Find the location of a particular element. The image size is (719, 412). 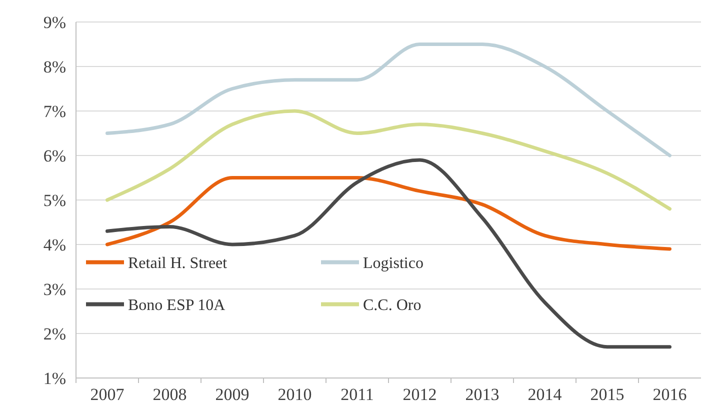

y-tick-label: 4% is located at coordinates (54, 244).